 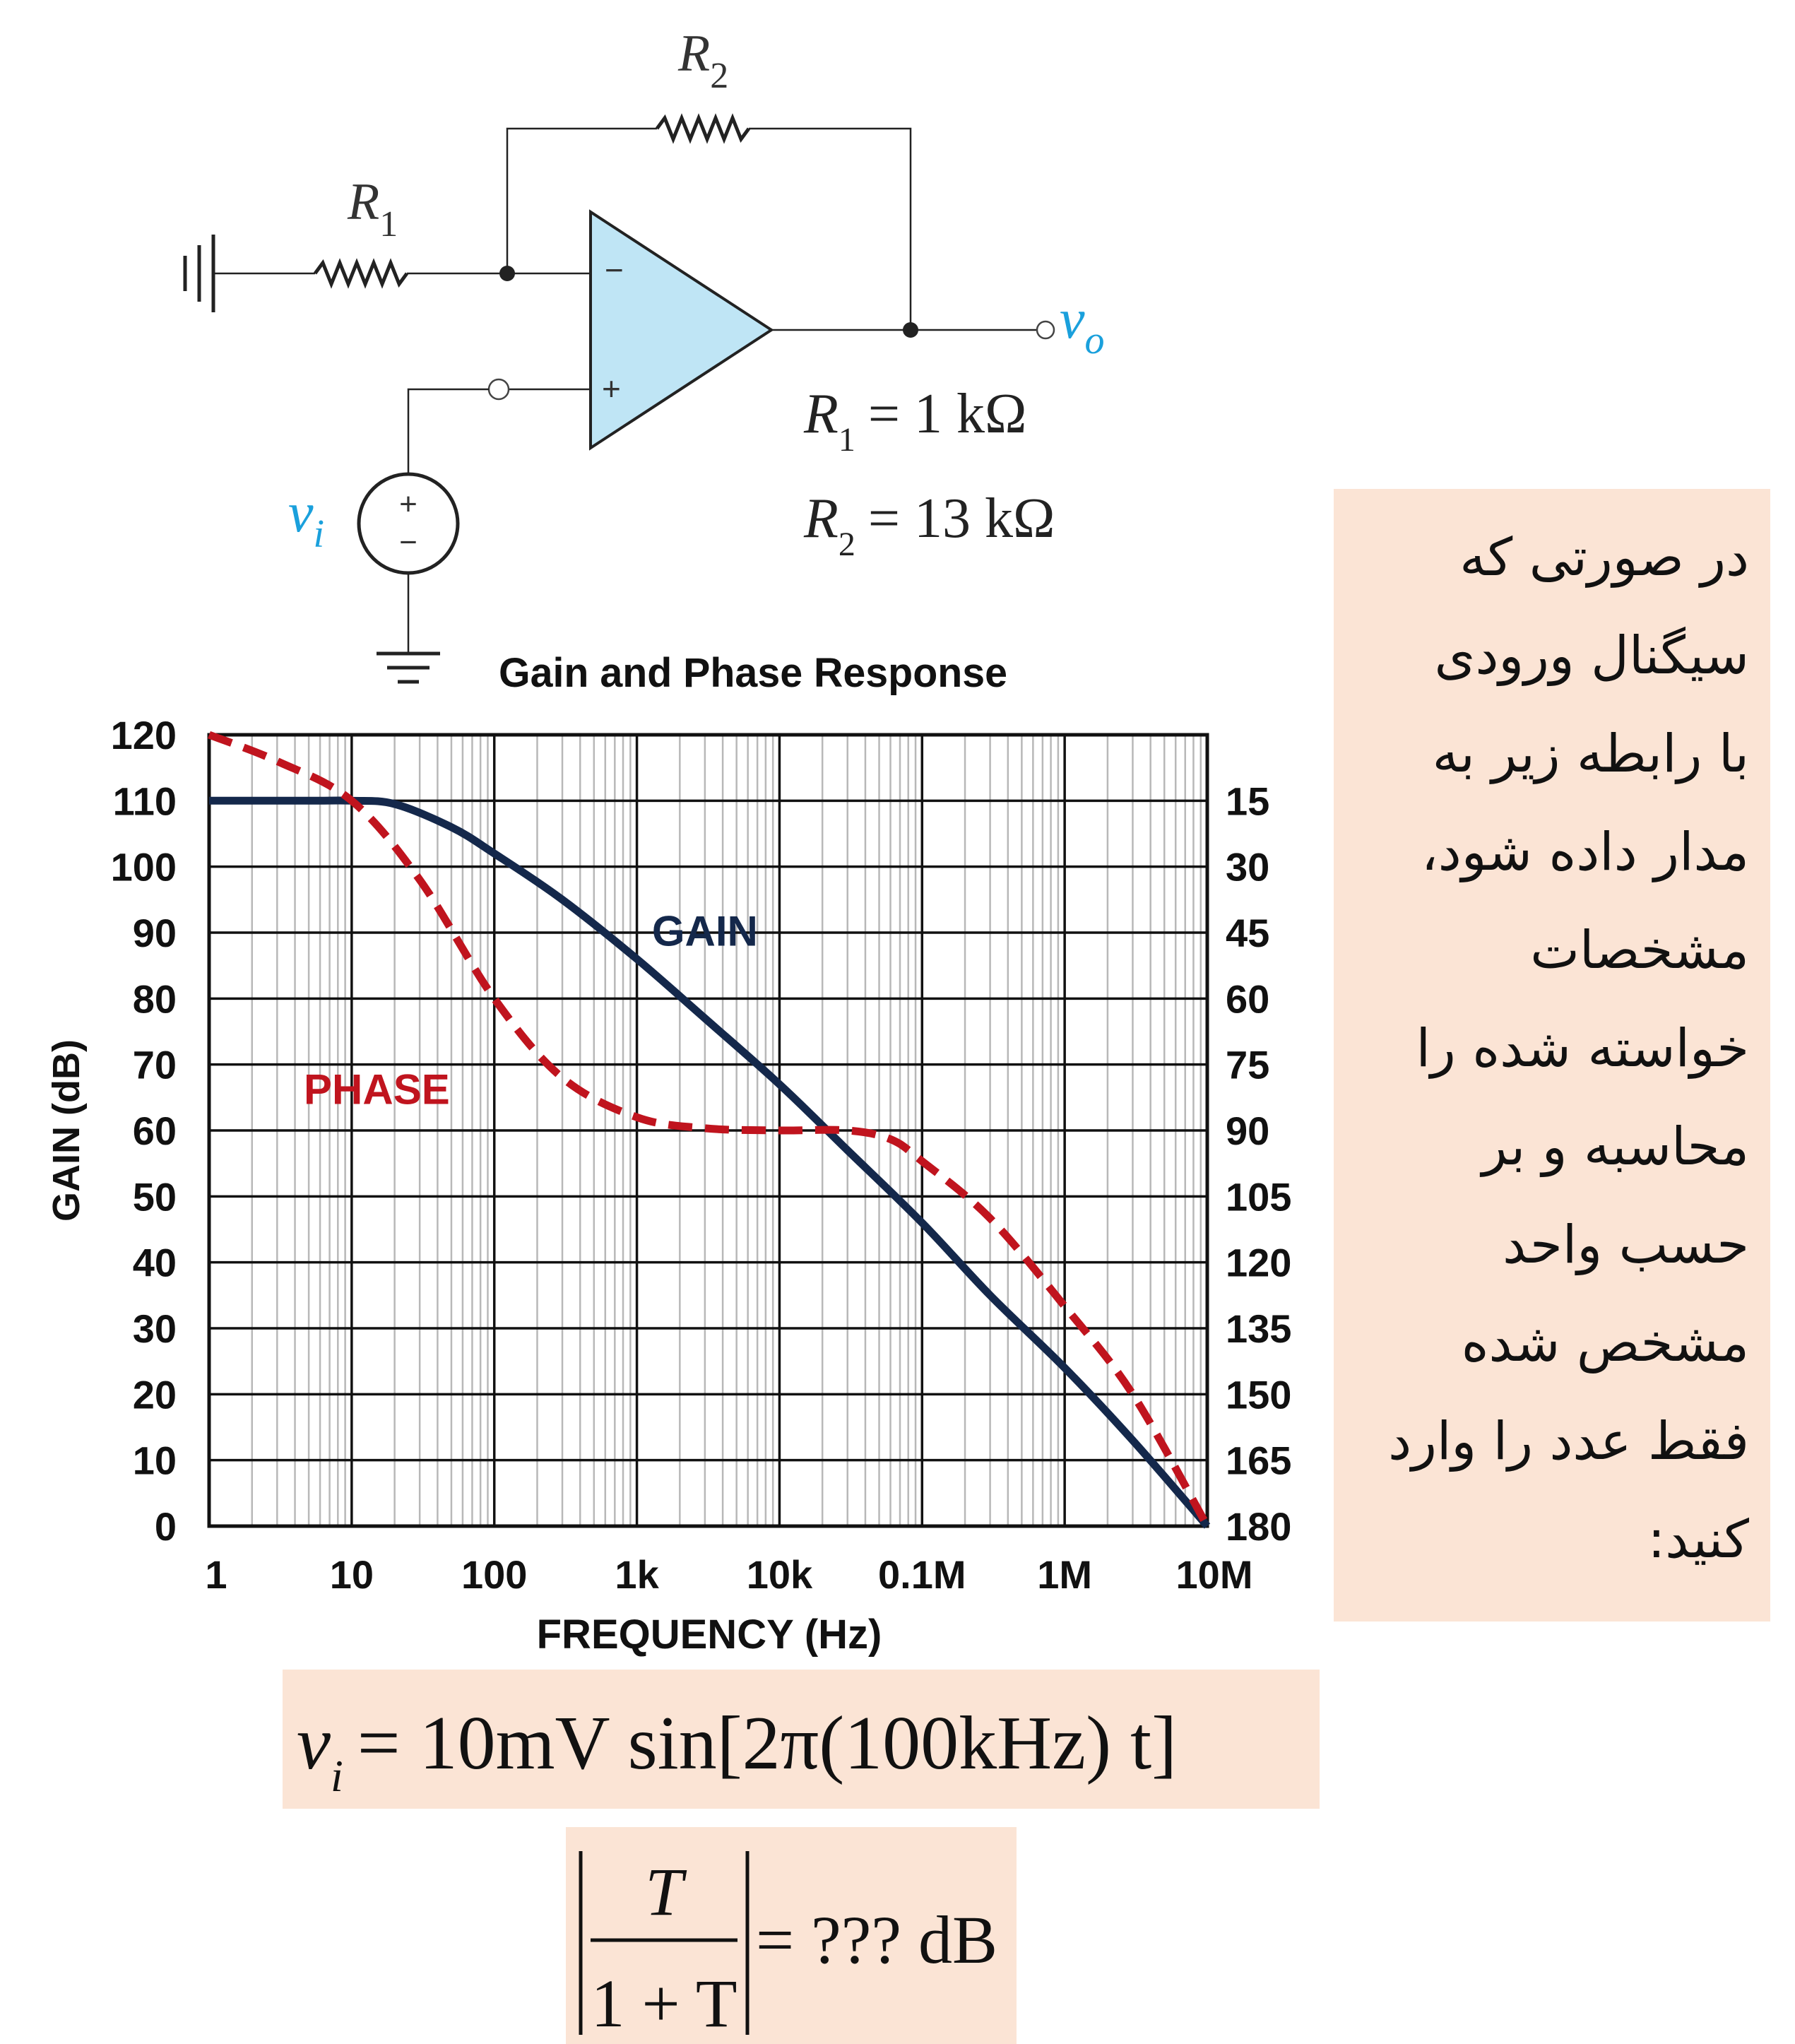 I want to click on x-tick-label: 1k, so click(x=637, y=1574).